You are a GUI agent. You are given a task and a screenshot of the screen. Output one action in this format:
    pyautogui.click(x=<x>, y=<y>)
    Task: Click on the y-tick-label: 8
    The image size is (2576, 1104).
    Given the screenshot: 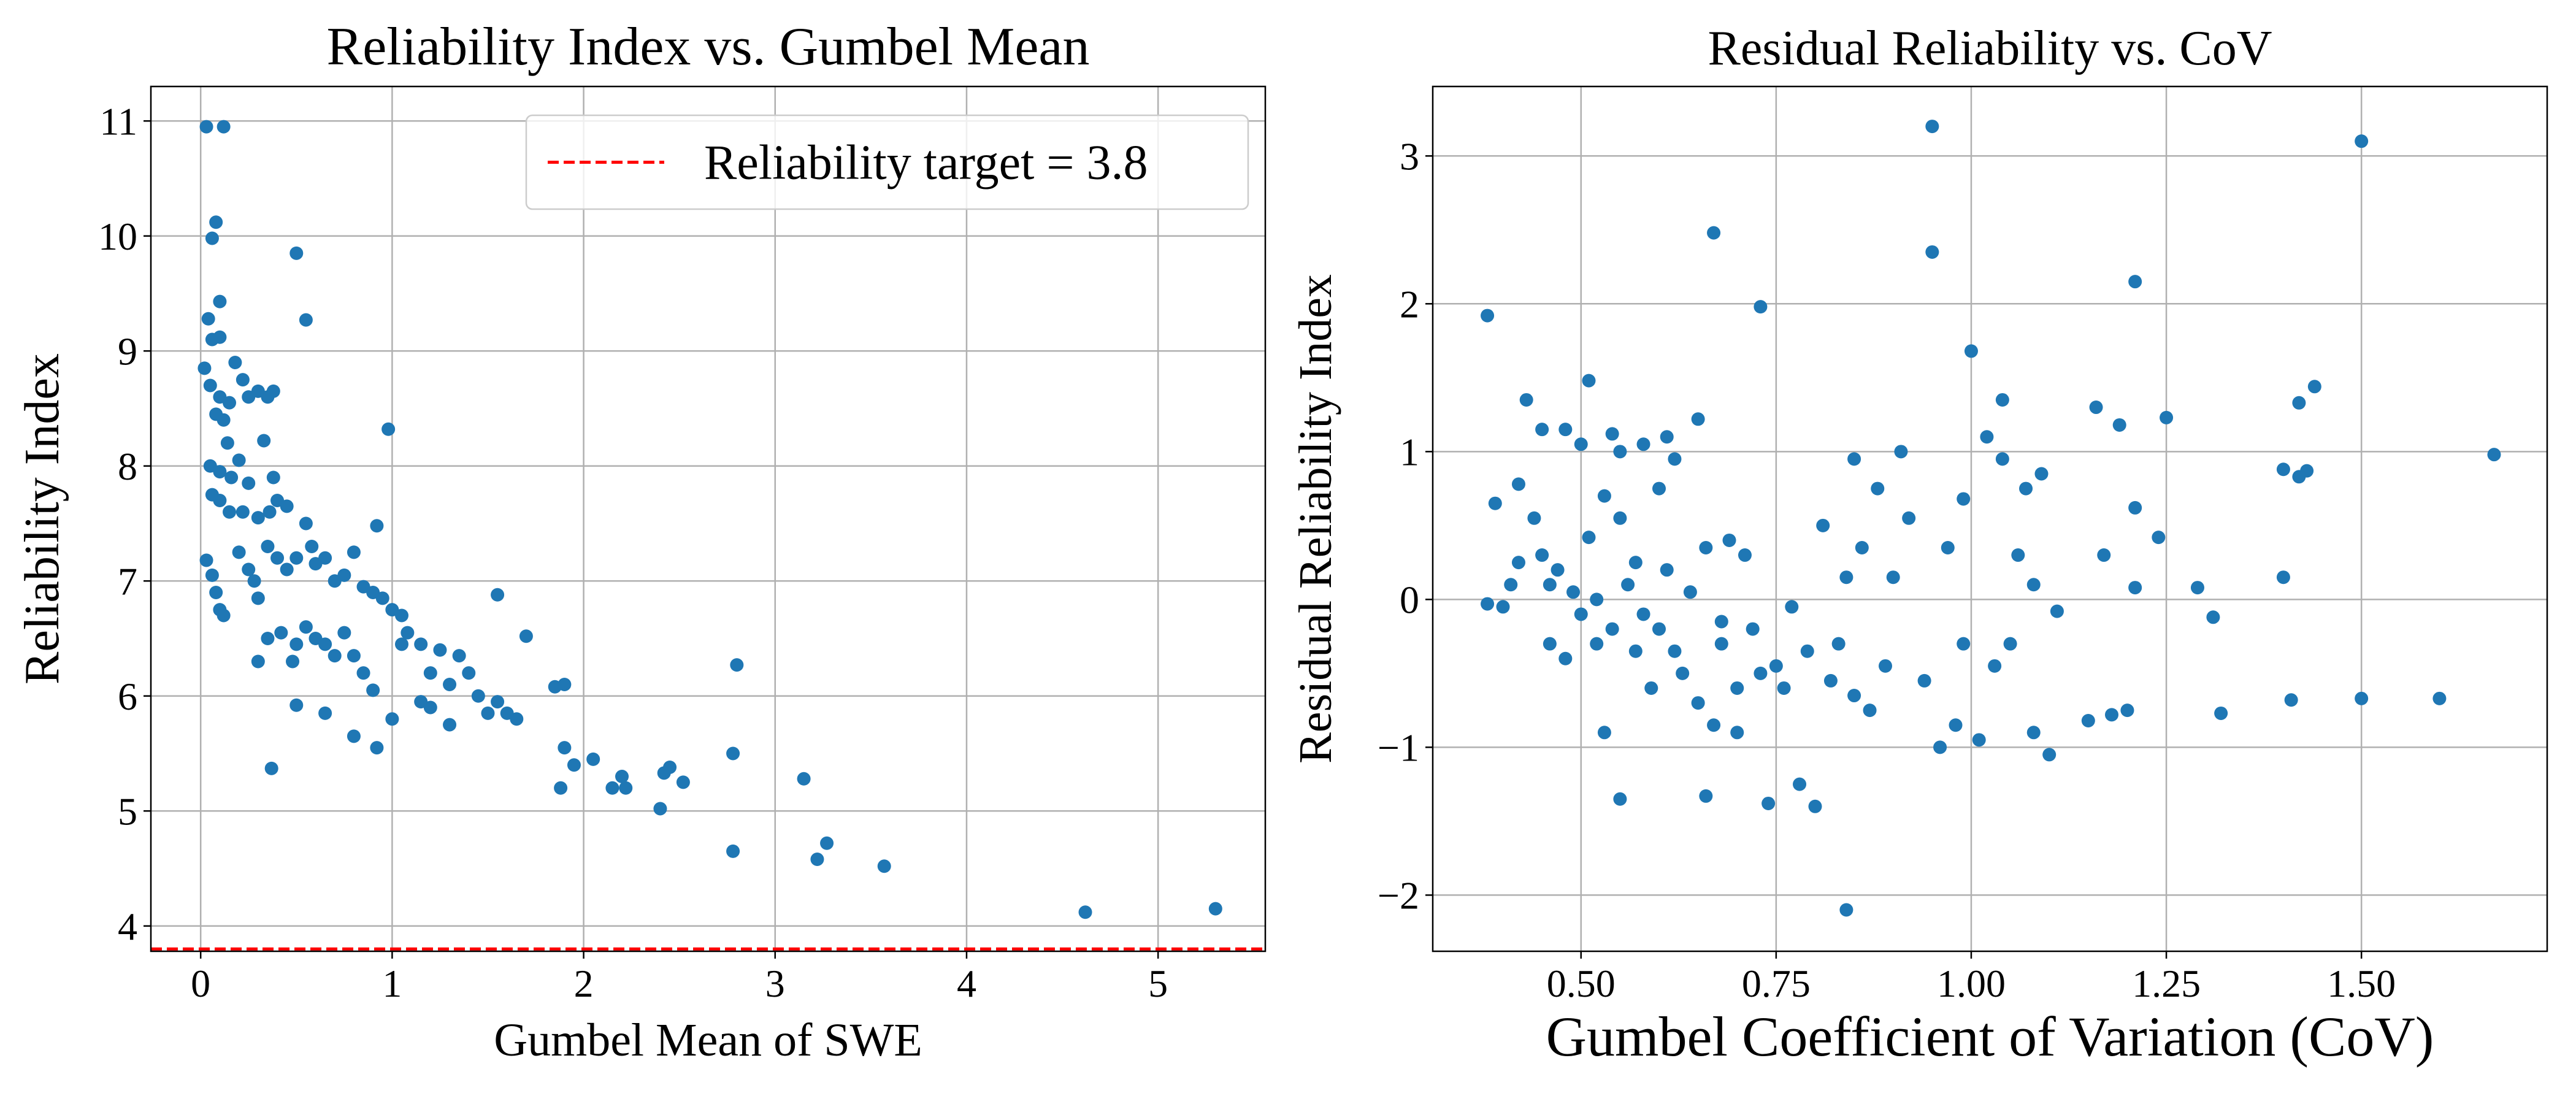 What is the action you would take?
    pyautogui.click(x=127, y=466)
    